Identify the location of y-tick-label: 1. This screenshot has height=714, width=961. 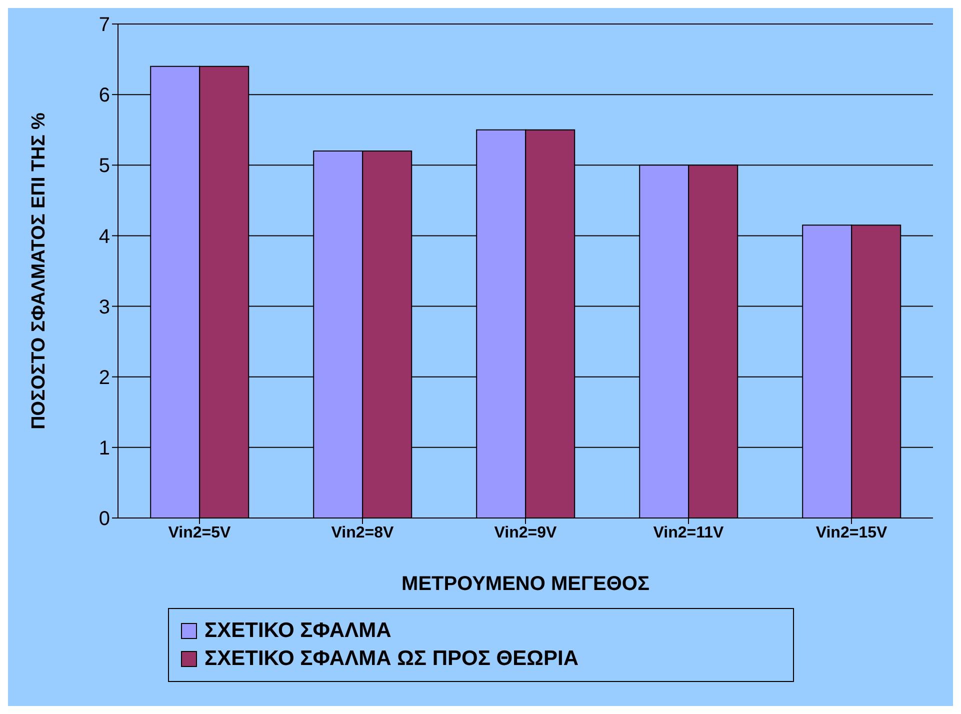
(104, 449).